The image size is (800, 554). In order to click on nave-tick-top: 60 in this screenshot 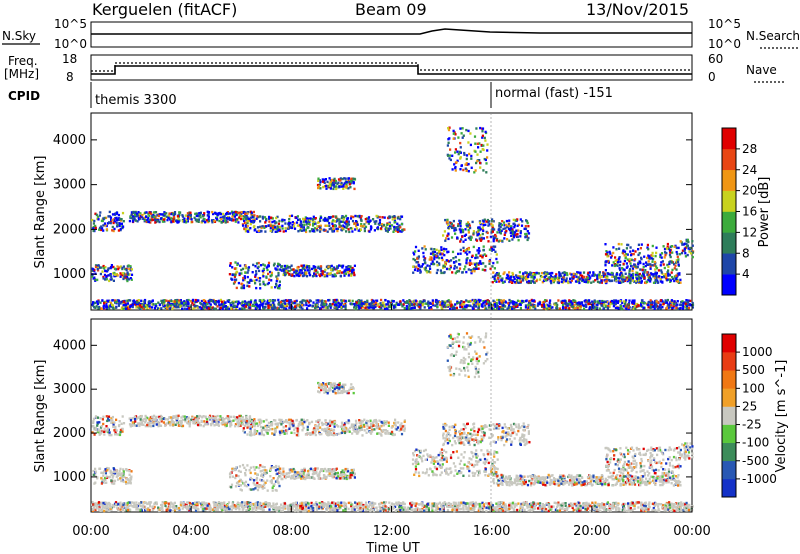, I will do `click(715, 59)`.